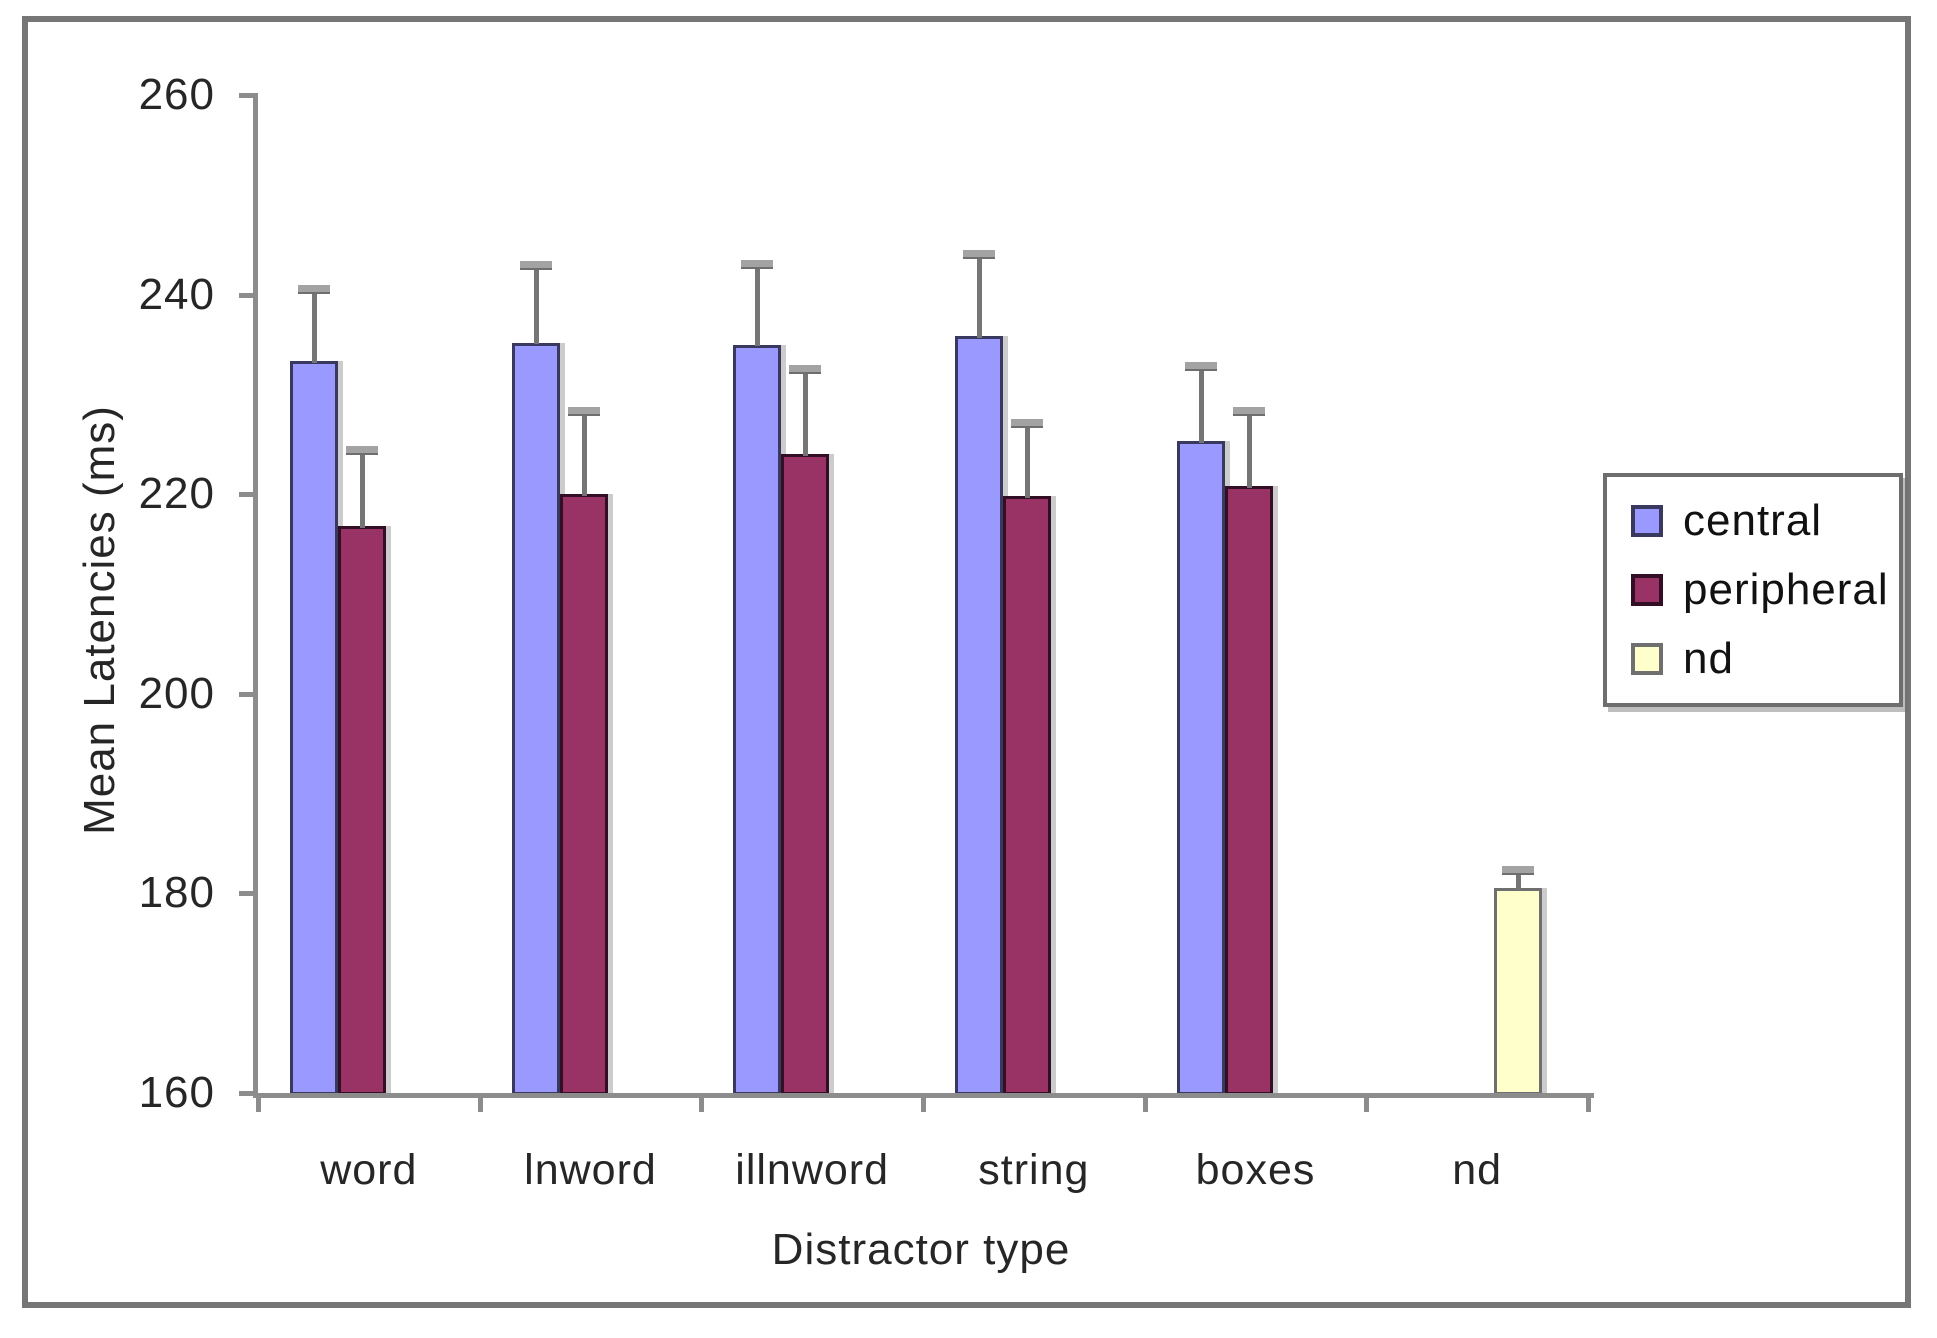 The width and height of the screenshot is (1937, 1338). Describe the element at coordinates (535, 265) in the screenshot. I see `error-cap-central-lnword` at that location.